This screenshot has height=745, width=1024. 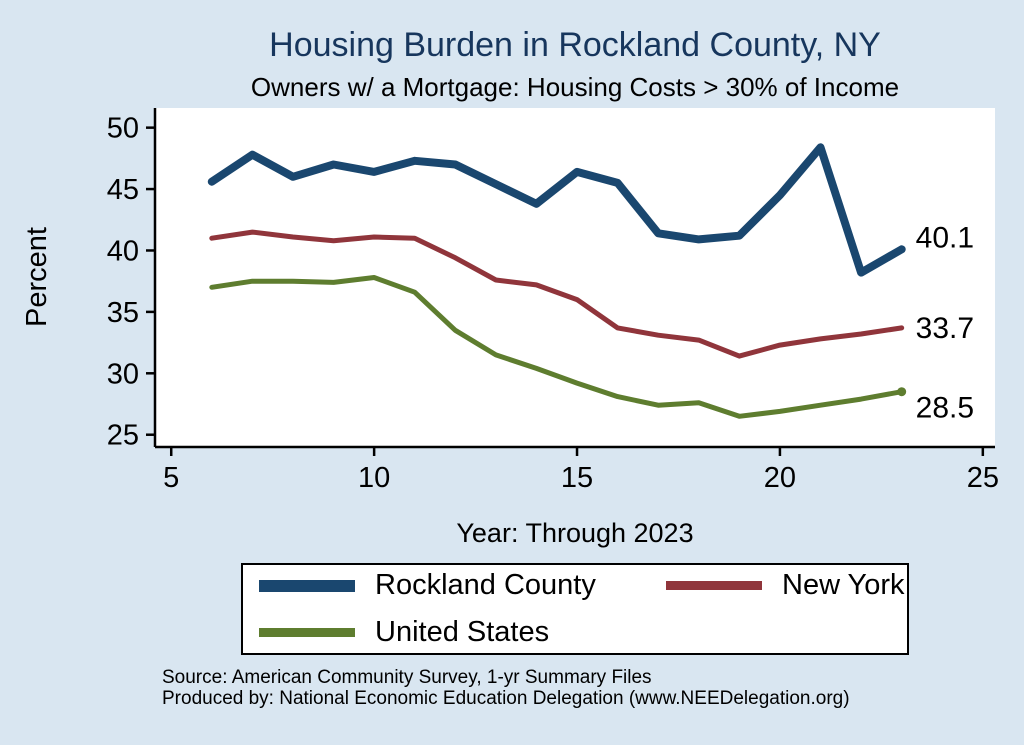 What do you see at coordinates (780, 478) in the screenshot?
I see `x-tick-label: 20` at bounding box center [780, 478].